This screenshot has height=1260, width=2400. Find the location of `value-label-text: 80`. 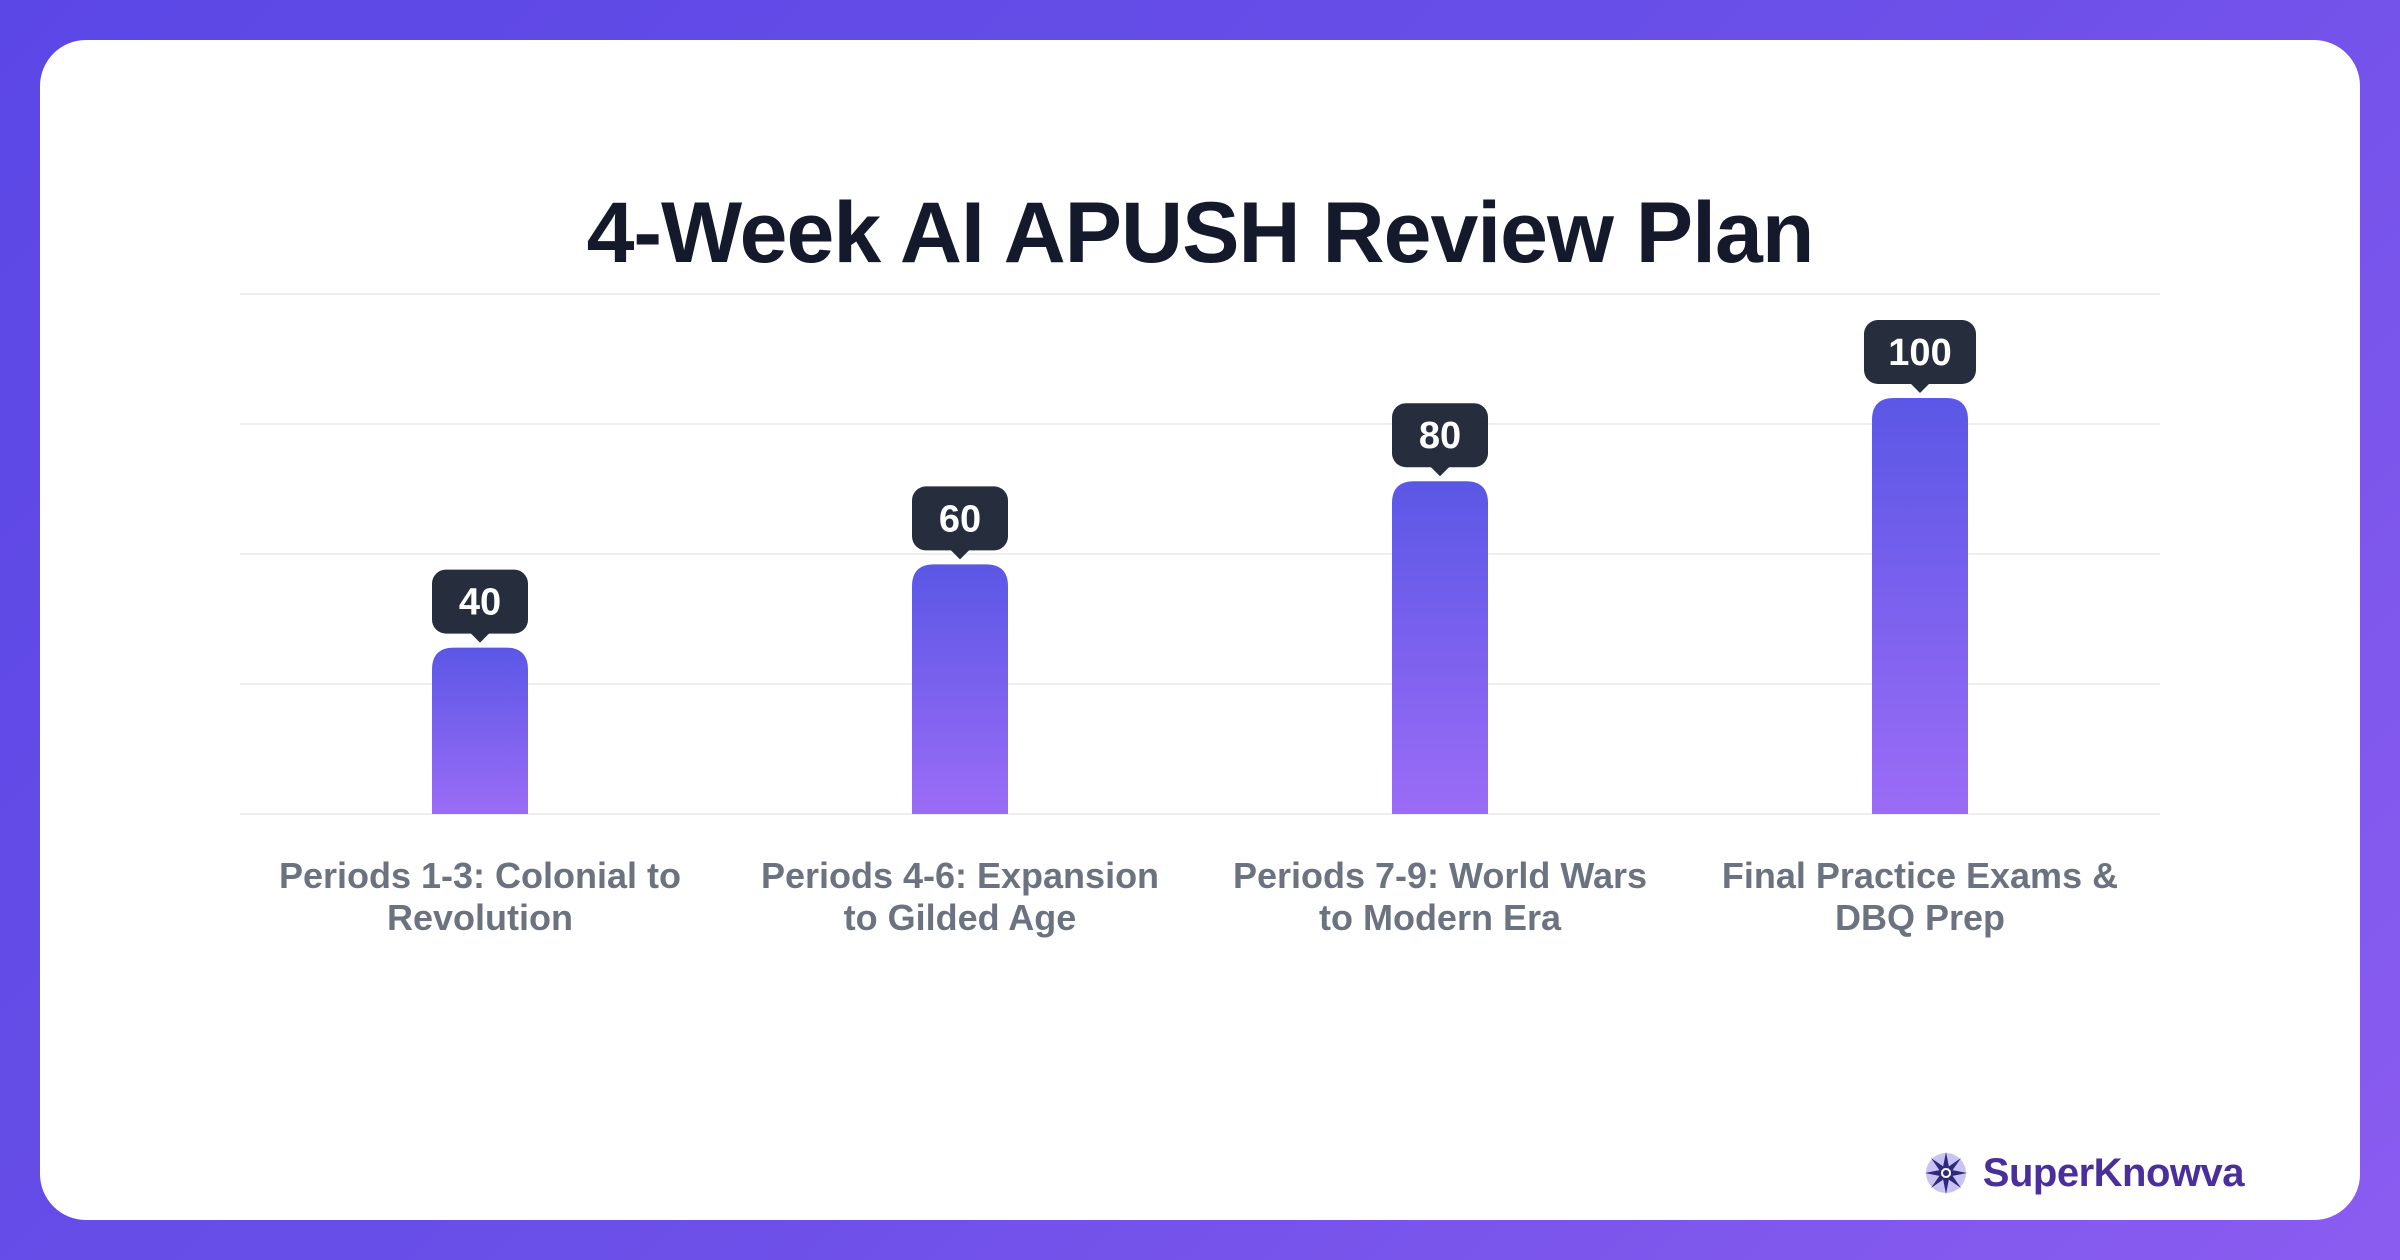

value-label-text: 80 is located at coordinates (1440, 436).